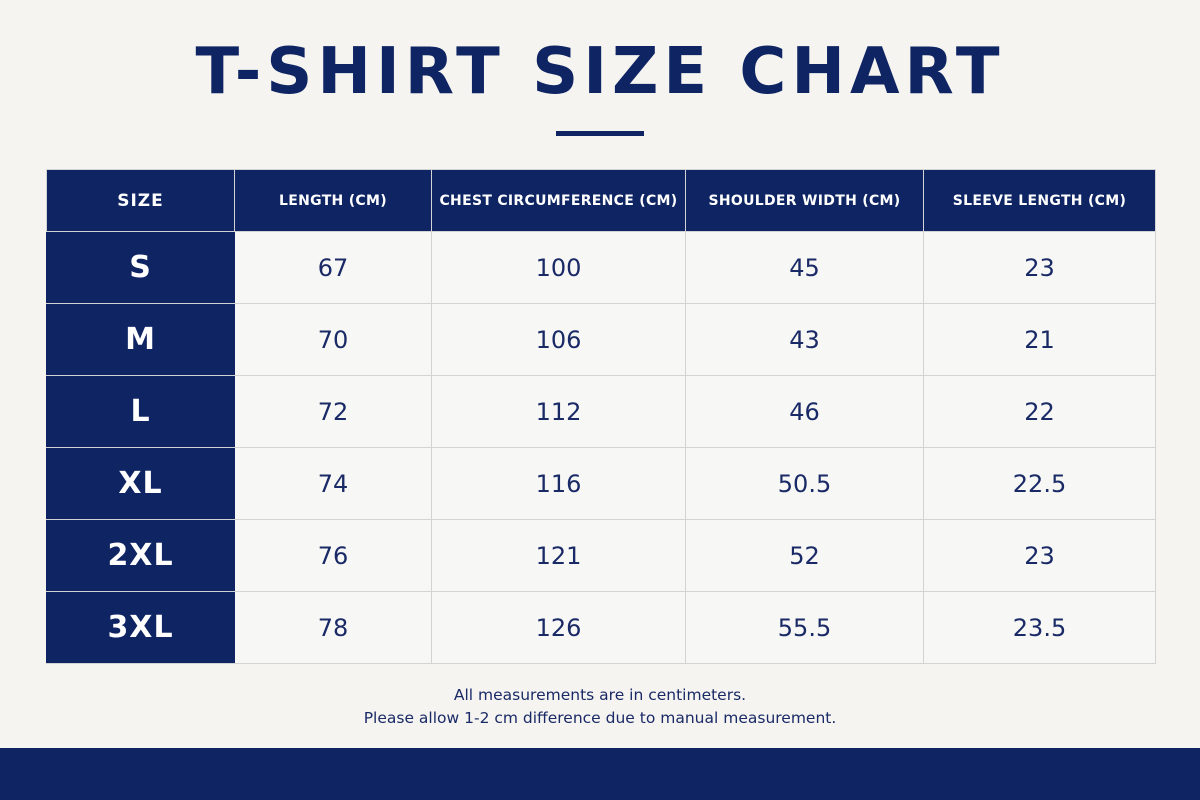 The image size is (1200, 800). What do you see at coordinates (804, 200) in the screenshot?
I see `header-shoulder-width: SHOULDER WIDTH (CM)` at bounding box center [804, 200].